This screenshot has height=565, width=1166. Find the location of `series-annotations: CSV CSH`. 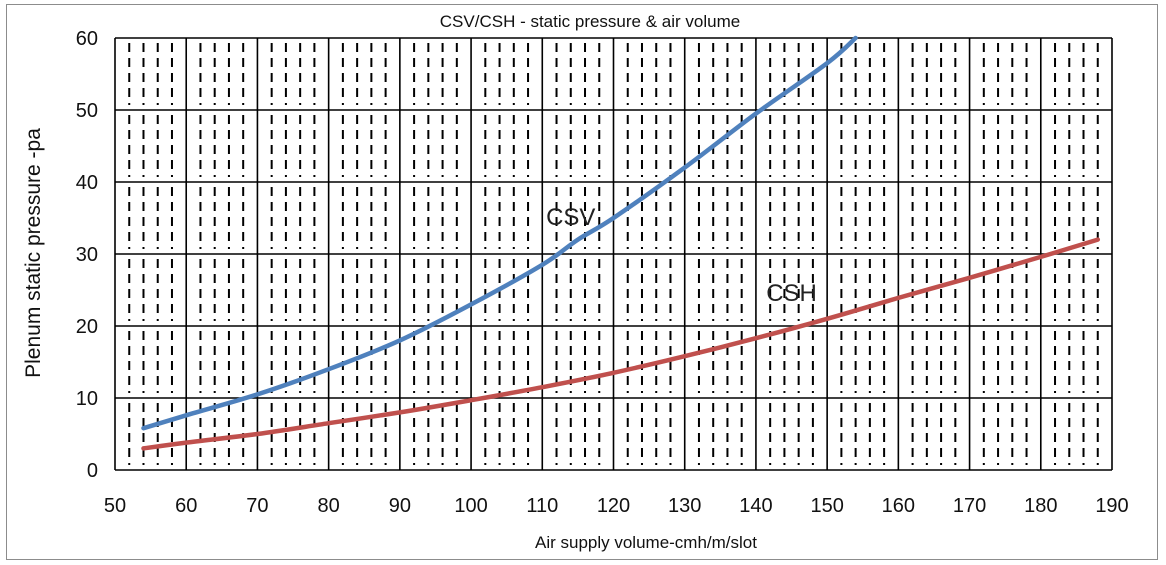

series-annotations: CSV CSH is located at coordinates (681, 255).